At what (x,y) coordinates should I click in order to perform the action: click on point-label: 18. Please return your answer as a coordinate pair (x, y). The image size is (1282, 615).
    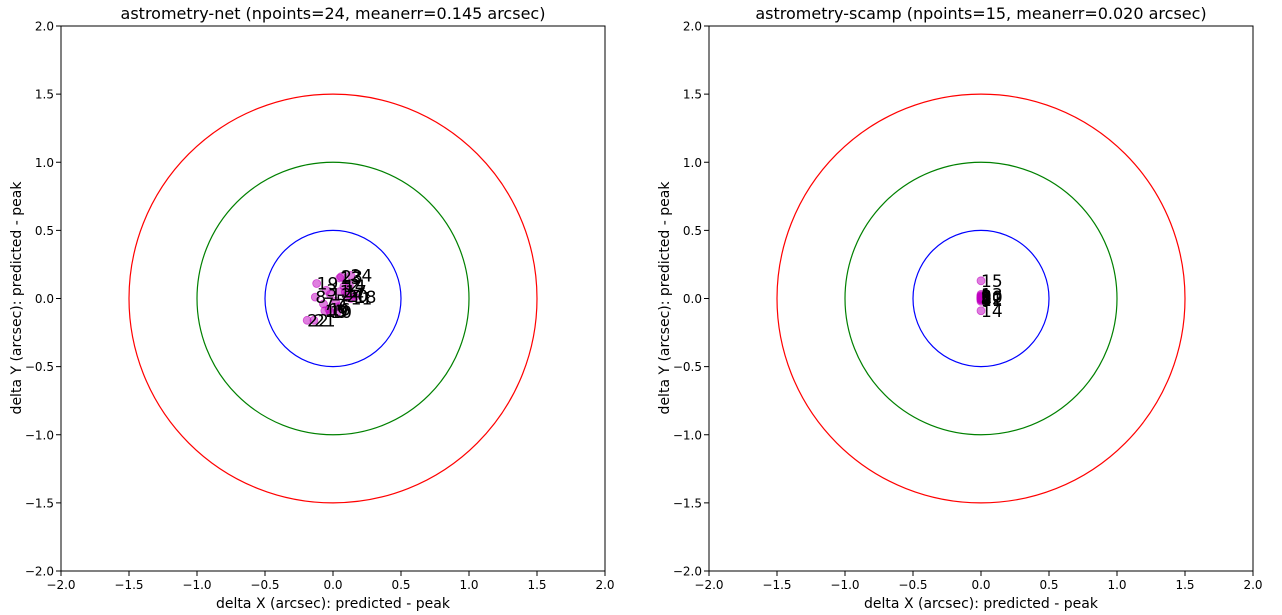
    Looking at the image, I should click on (366, 298).